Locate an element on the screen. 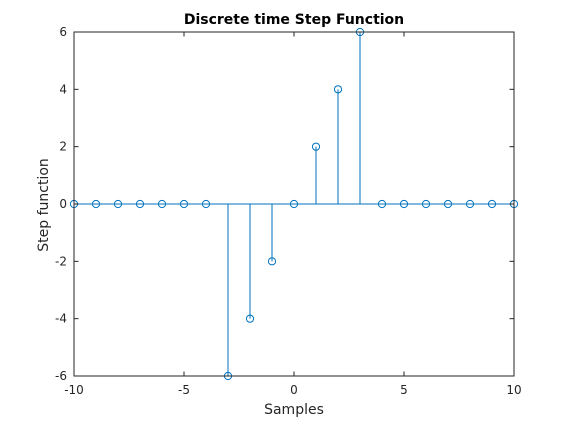 The image size is (568, 428). y-tick-label: -6 is located at coordinates (61, 376).